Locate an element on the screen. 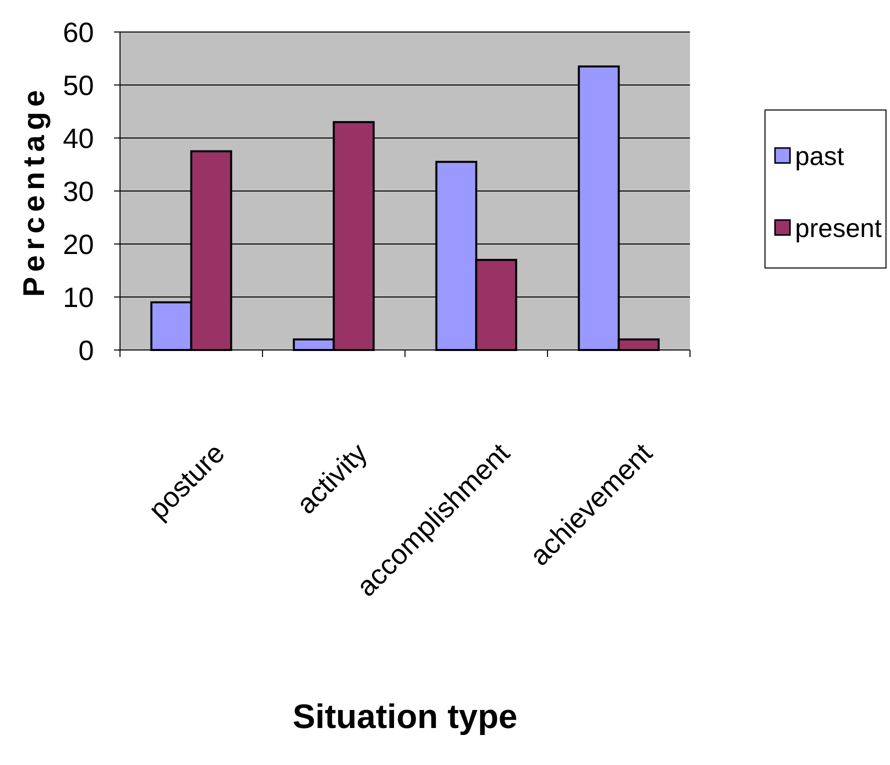  y-tick-label: 30 is located at coordinates (78, 191).